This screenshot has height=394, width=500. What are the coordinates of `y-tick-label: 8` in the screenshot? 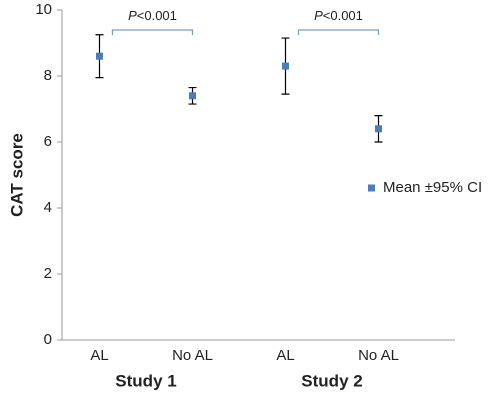 It's located at (48, 75).